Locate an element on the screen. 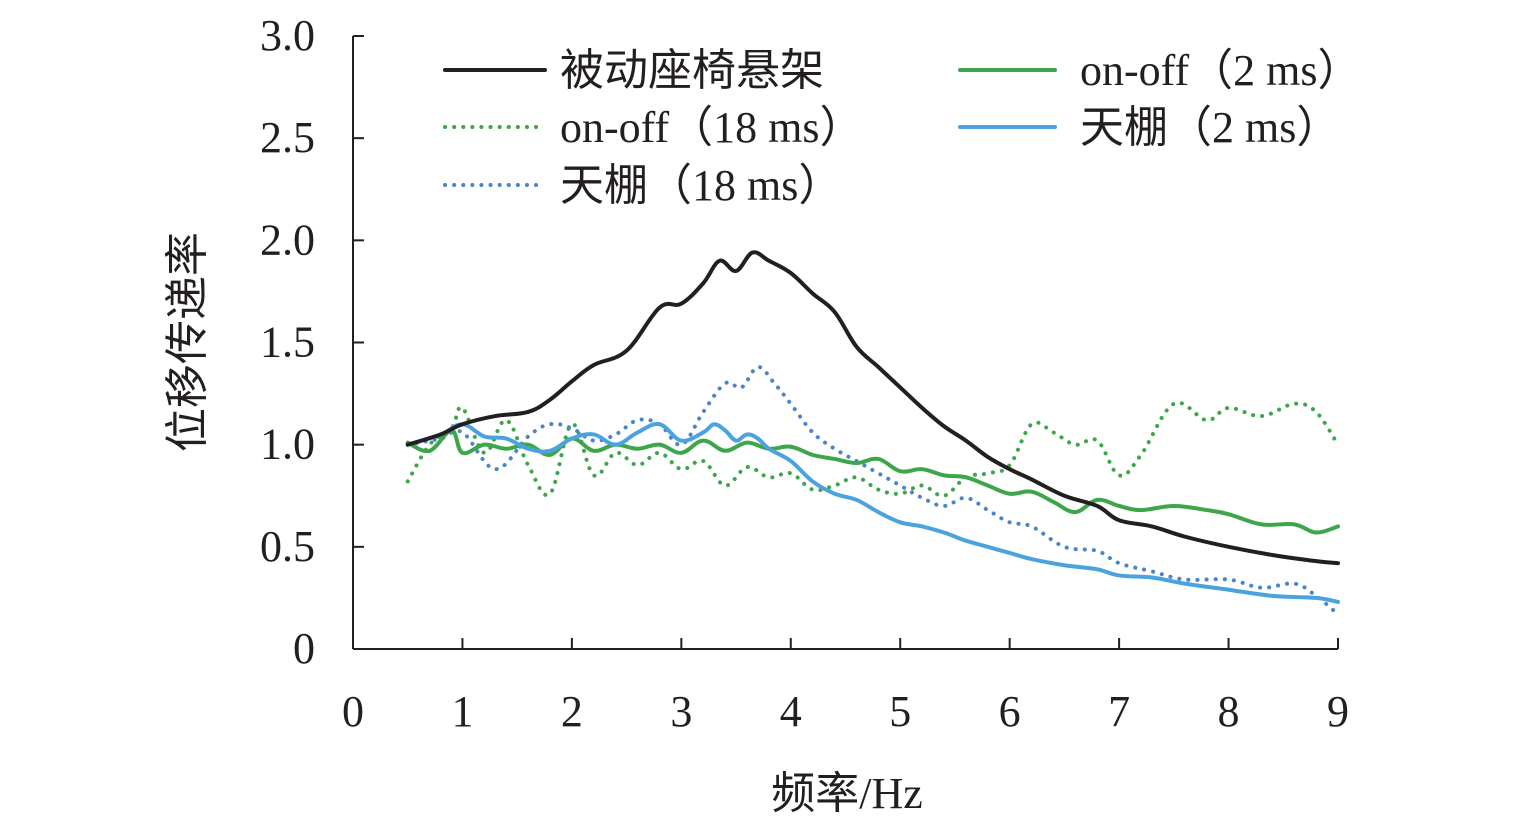  y-tick-label: 2.5 is located at coordinates (287, 137).